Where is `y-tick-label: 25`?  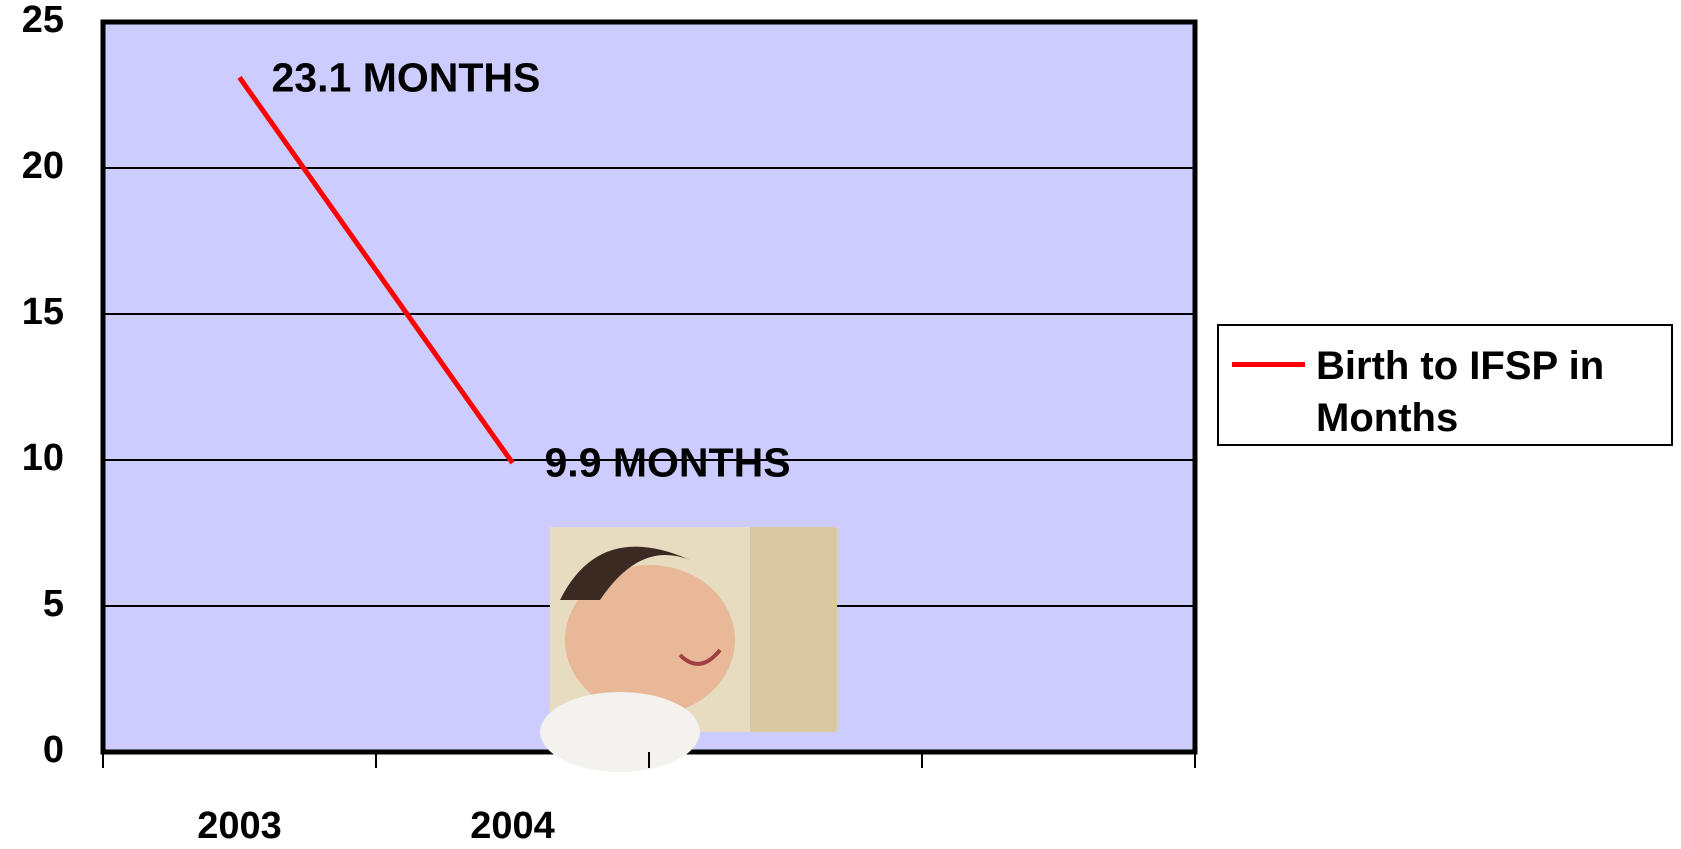
y-tick-label: 25 is located at coordinates (43, 20).